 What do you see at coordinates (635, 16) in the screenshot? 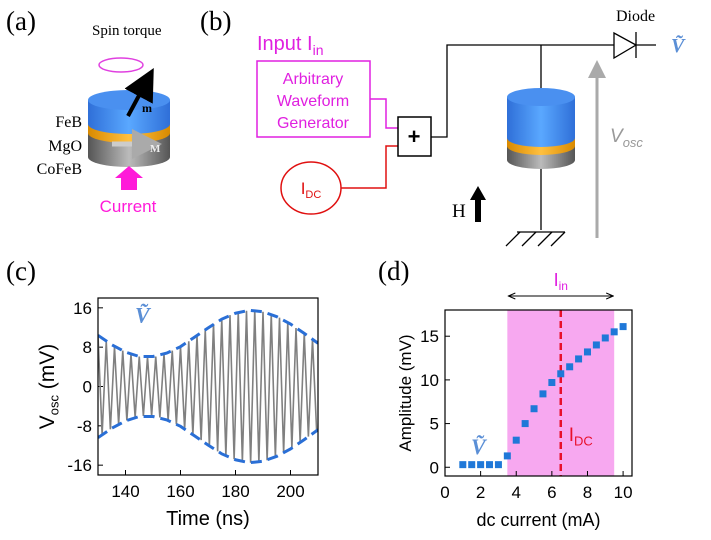
I see `diode-label: Diode` at bounding box center [635, 16].